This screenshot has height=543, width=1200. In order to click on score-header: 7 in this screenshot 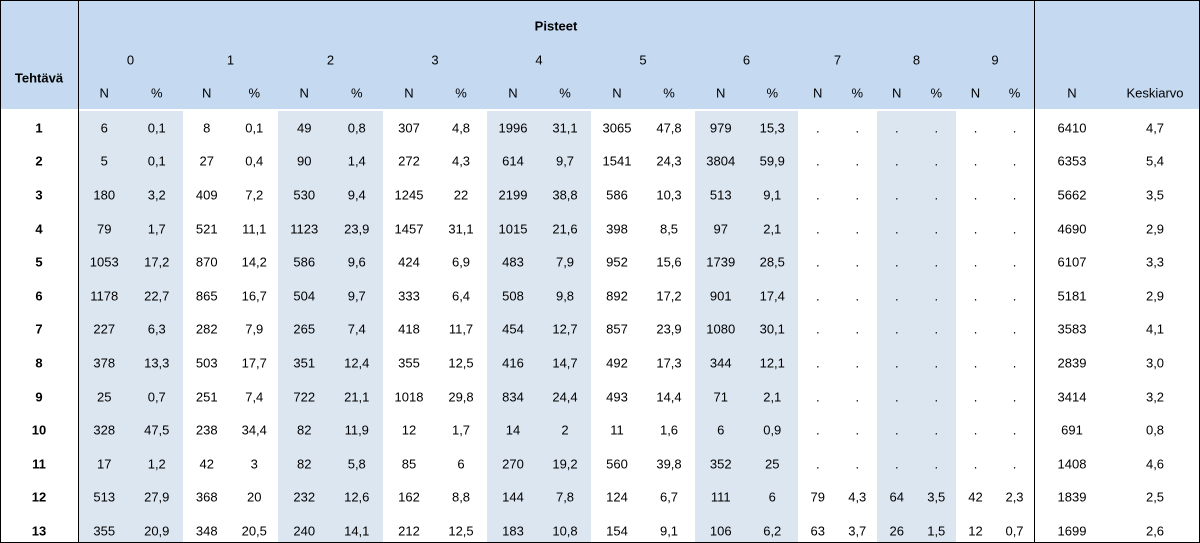, I will do `click(837, 60)`.